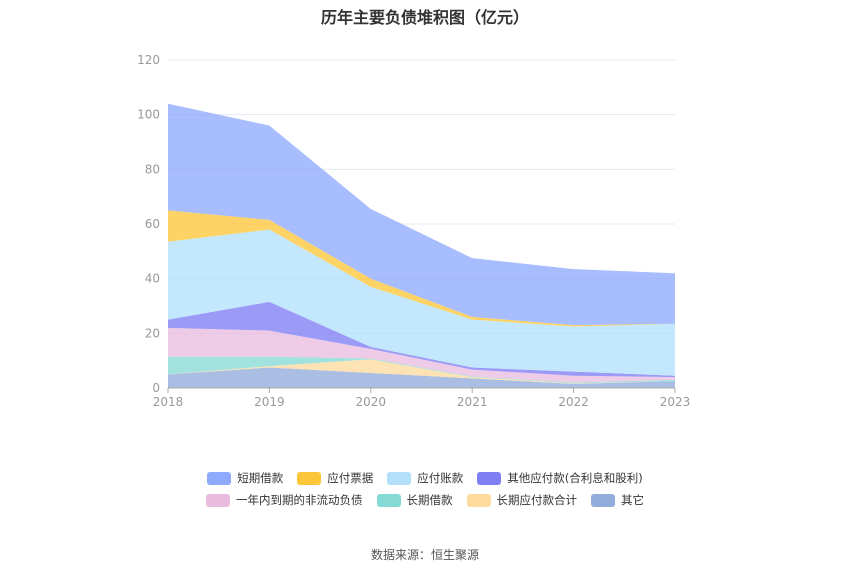 The width and height of the screenshot is (850, 575). Describe the element at coordinates (421, 355) in the screenshot. I see `area-一年内到期的非流动负债` at that location.